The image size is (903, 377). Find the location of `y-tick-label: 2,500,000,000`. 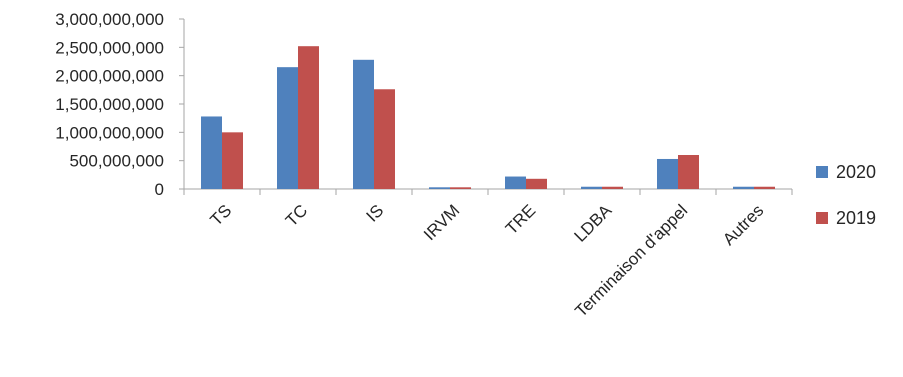

y-tick-label: 2,500,000,000 is located at coordinates (109, 47).